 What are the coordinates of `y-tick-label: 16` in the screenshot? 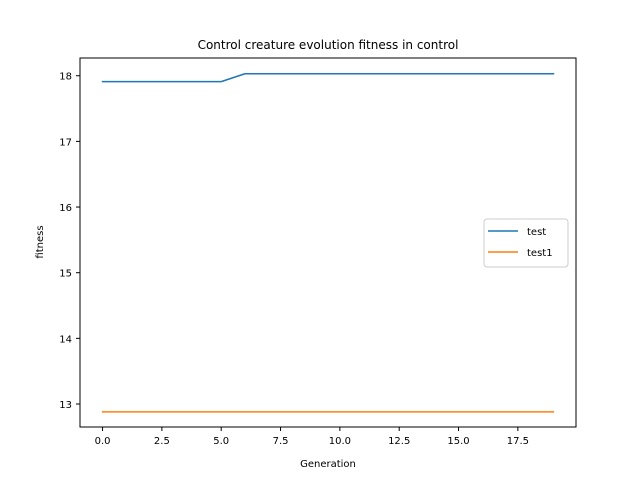 It's located at (65, 208).